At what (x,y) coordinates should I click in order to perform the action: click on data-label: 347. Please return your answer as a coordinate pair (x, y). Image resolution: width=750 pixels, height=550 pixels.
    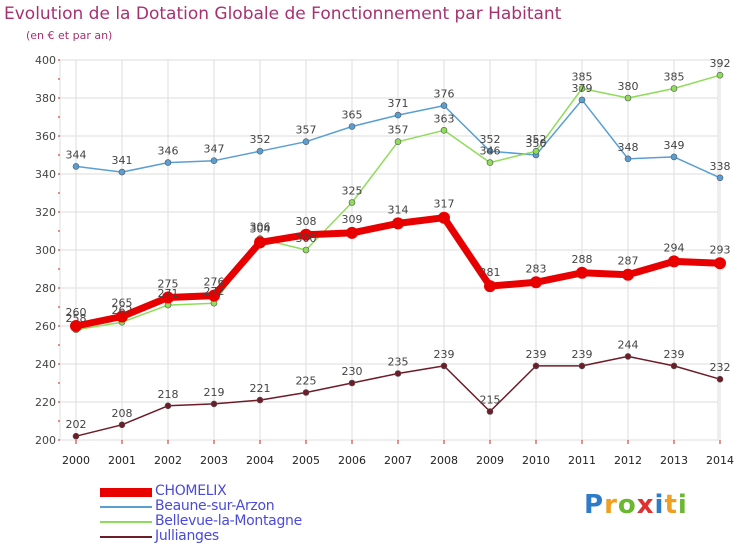
    Looking at the image, I should click on (214, 149).